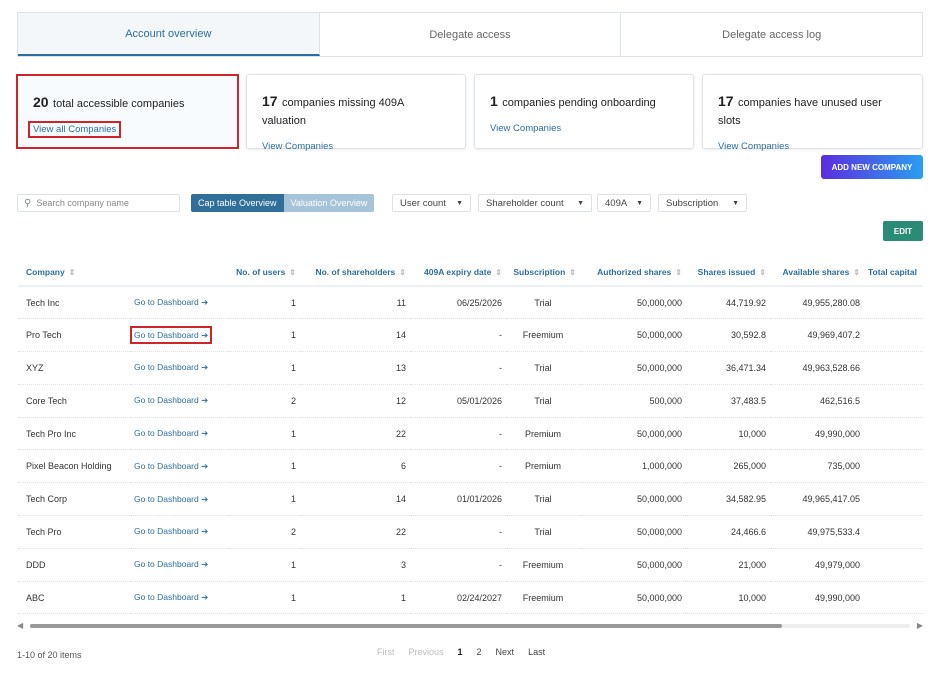 The image size is (939, 680). Describe the element at coordinates (772, 34) in the screenshot. I see `tab-delegate-access-log: Delegate access log` at that location.